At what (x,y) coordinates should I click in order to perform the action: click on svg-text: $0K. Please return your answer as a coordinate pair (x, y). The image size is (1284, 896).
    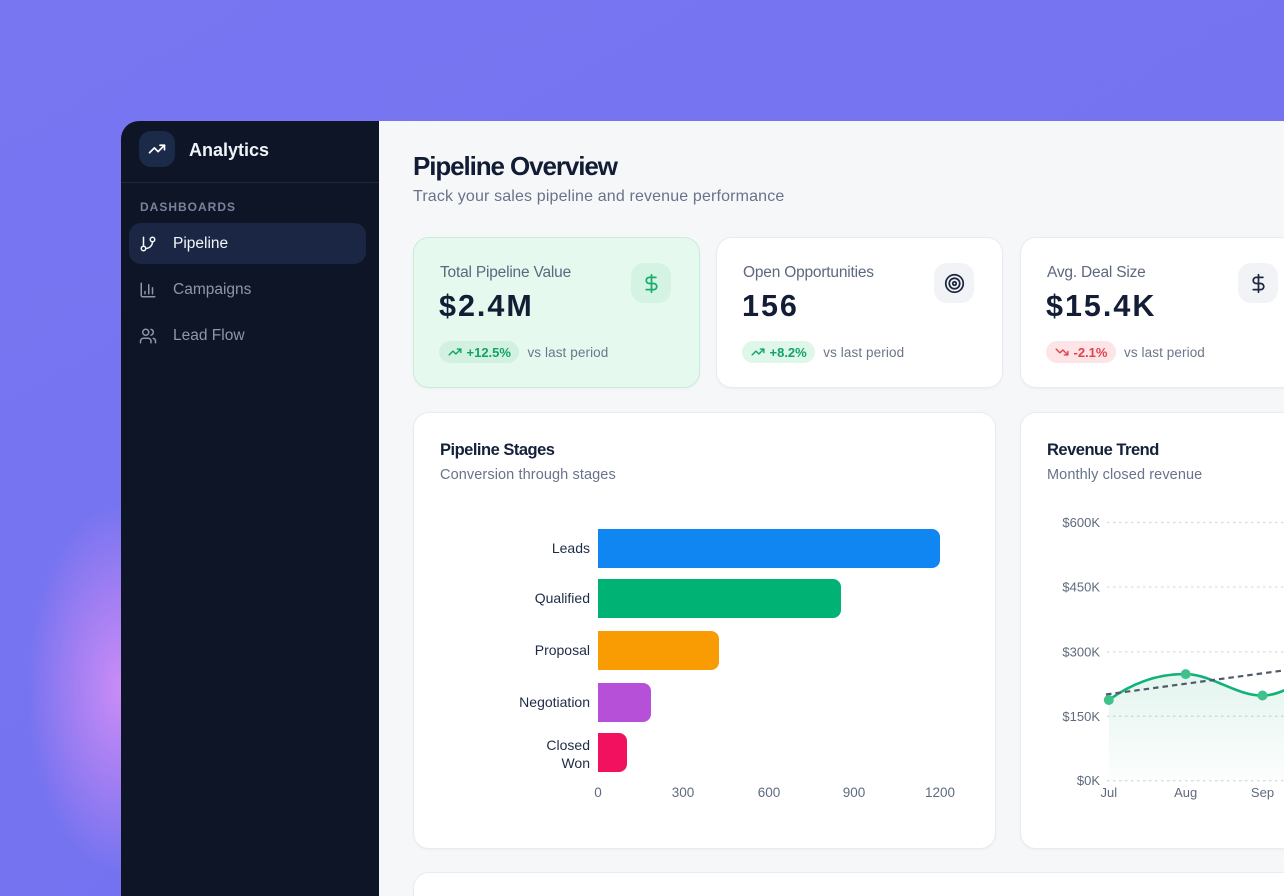
    Looking at the image, I should click on (1088, 780).